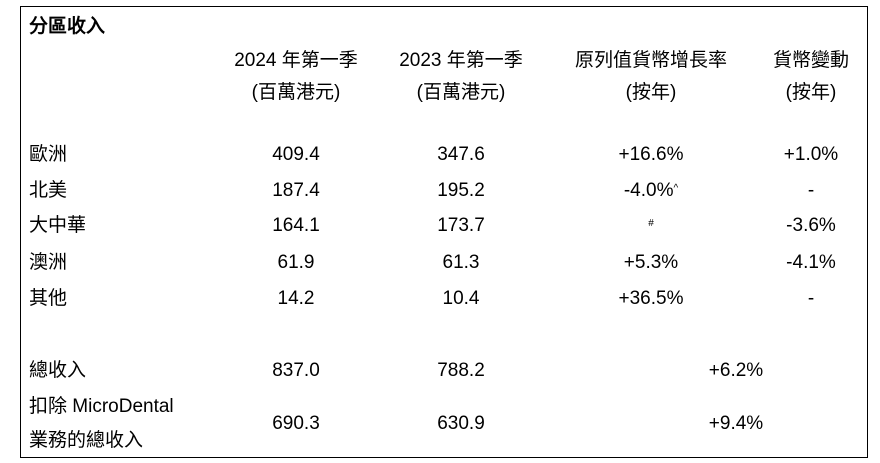 Image resolution: width=880 pixels, height=463 pixels. Describe the element at coordinates (811, 154) in the screenshot. I see `cell-fx: +1.0%` at that location.